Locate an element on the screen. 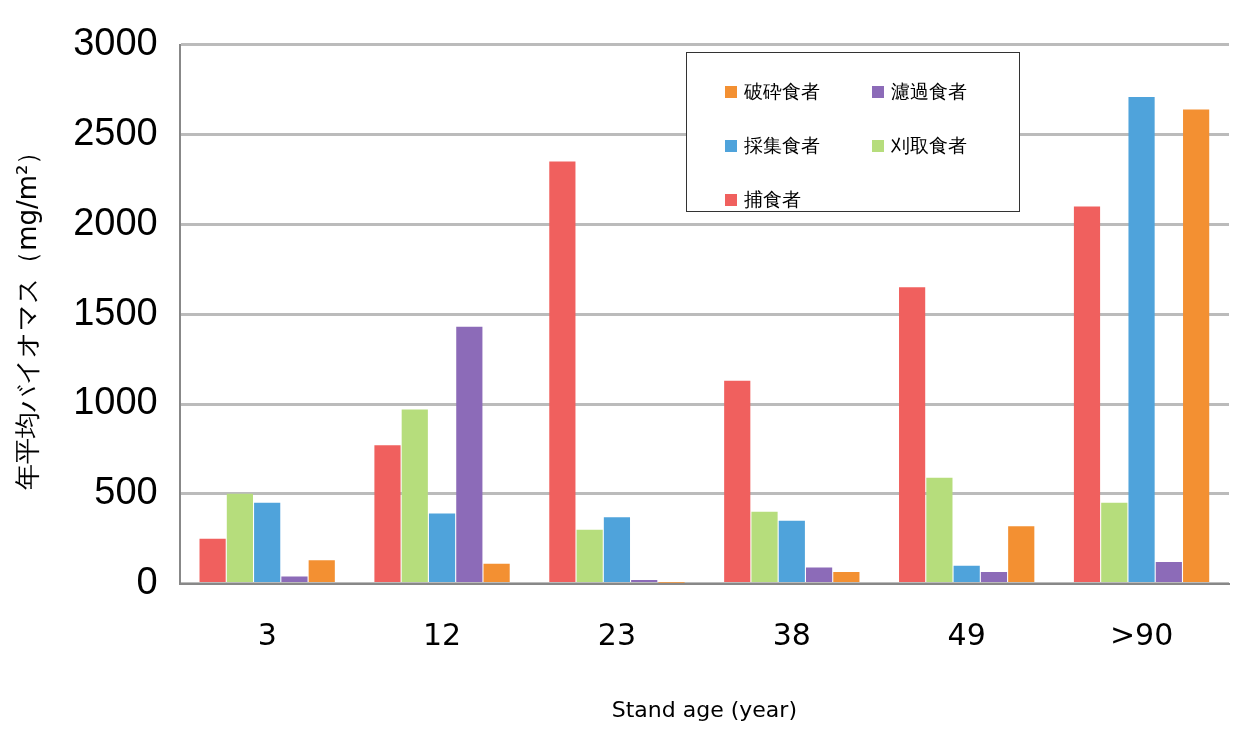 This screenshot has height=738, width=1237. x-tick-label: >90 is located at coordinates (1141, 635).